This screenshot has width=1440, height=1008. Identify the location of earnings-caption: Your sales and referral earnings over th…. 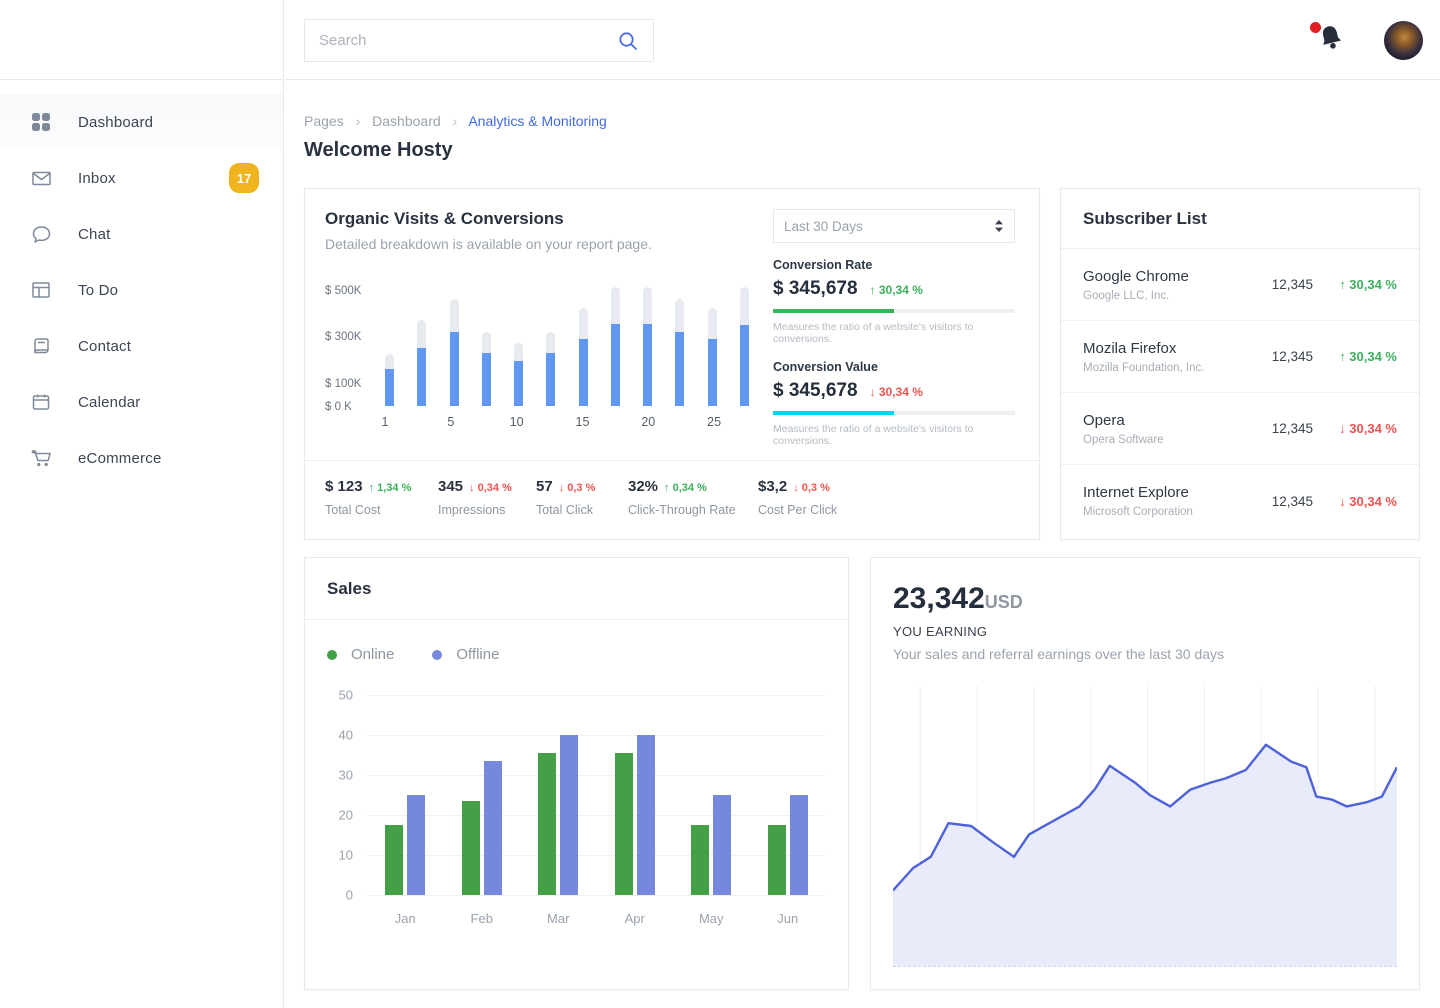
(1059, 654).